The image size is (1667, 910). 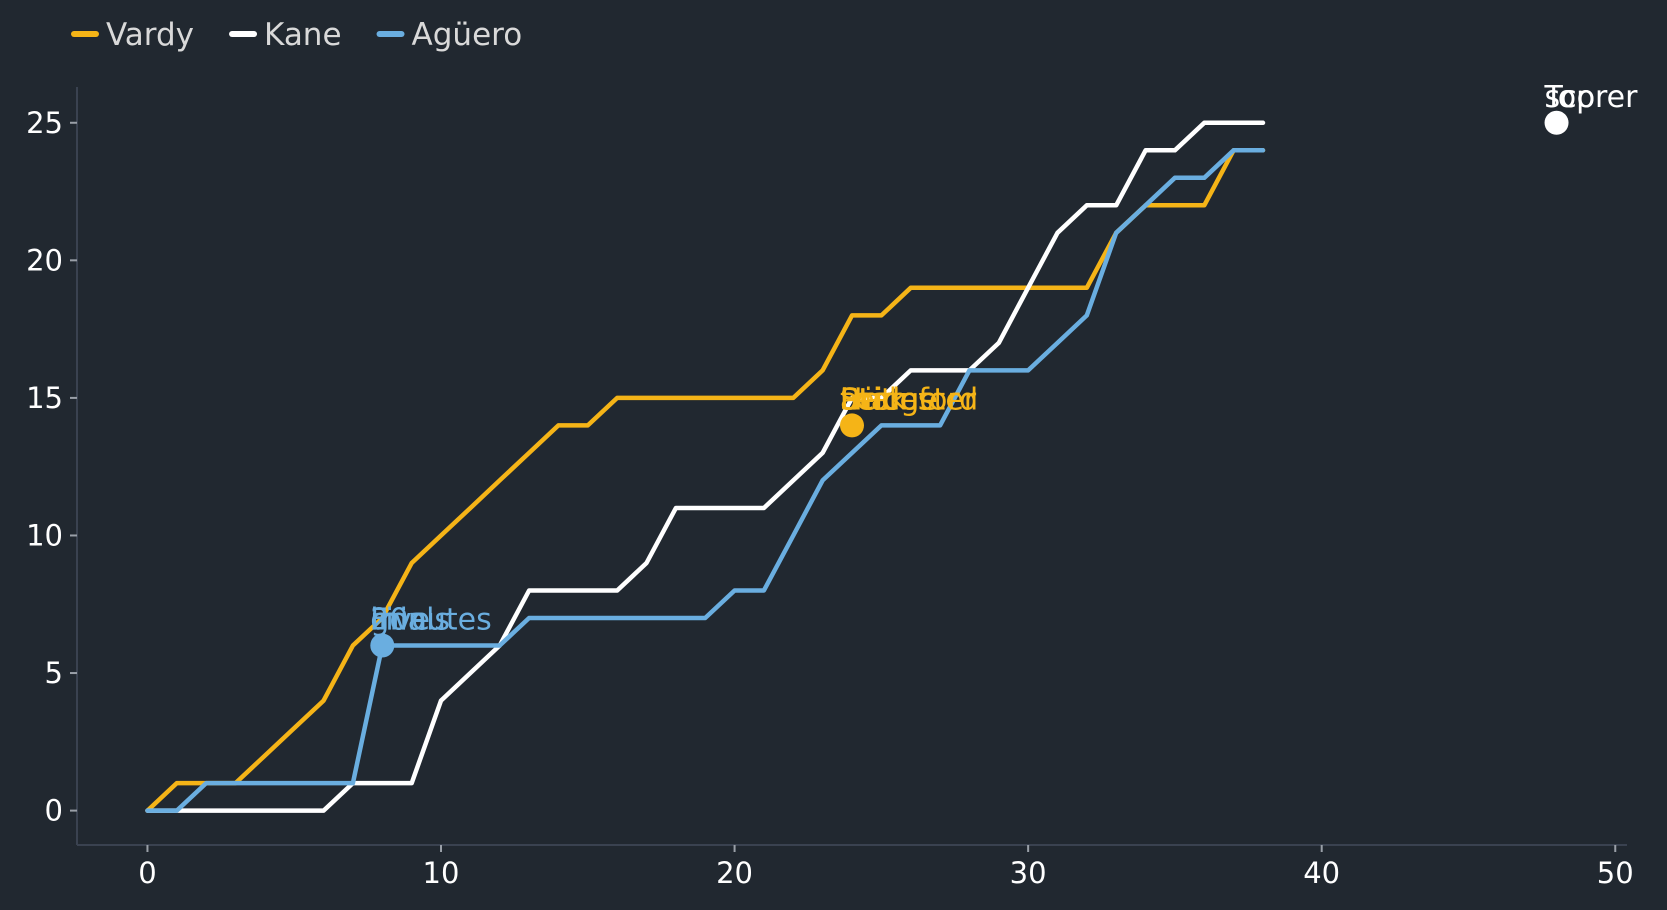 I want to click on annotation-label: Five, so click(x=400, y=620).